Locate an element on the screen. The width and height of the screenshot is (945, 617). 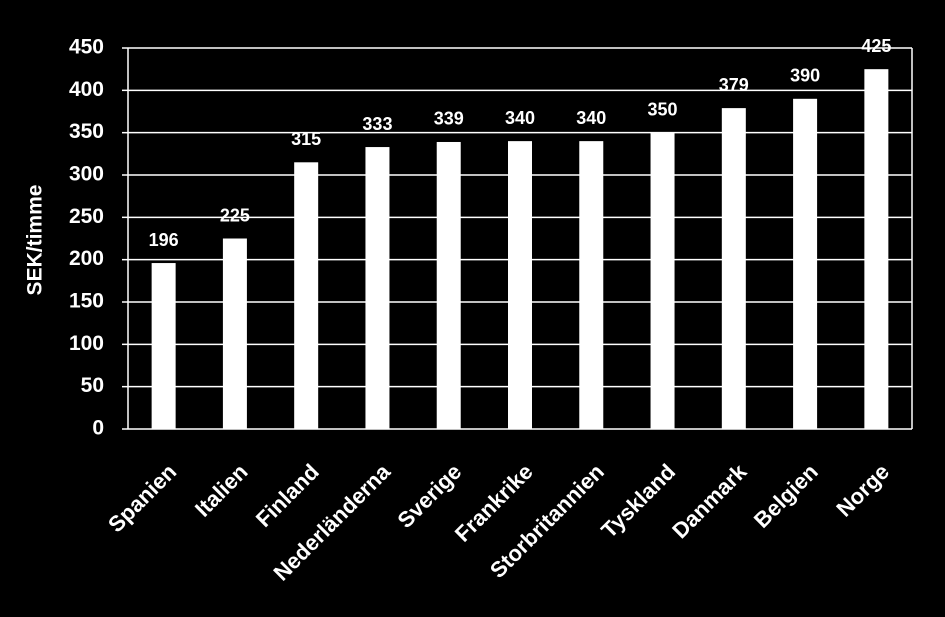
y-tick-label: 100 is located at coordinates (86, 343).